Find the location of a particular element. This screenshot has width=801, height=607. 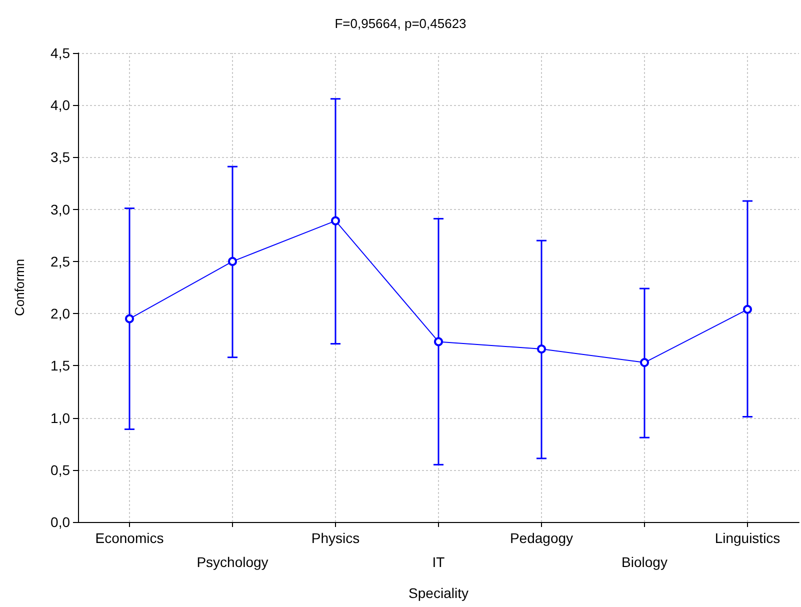

x-tick-label: Pedagogy is located at coordinates (542, 538).